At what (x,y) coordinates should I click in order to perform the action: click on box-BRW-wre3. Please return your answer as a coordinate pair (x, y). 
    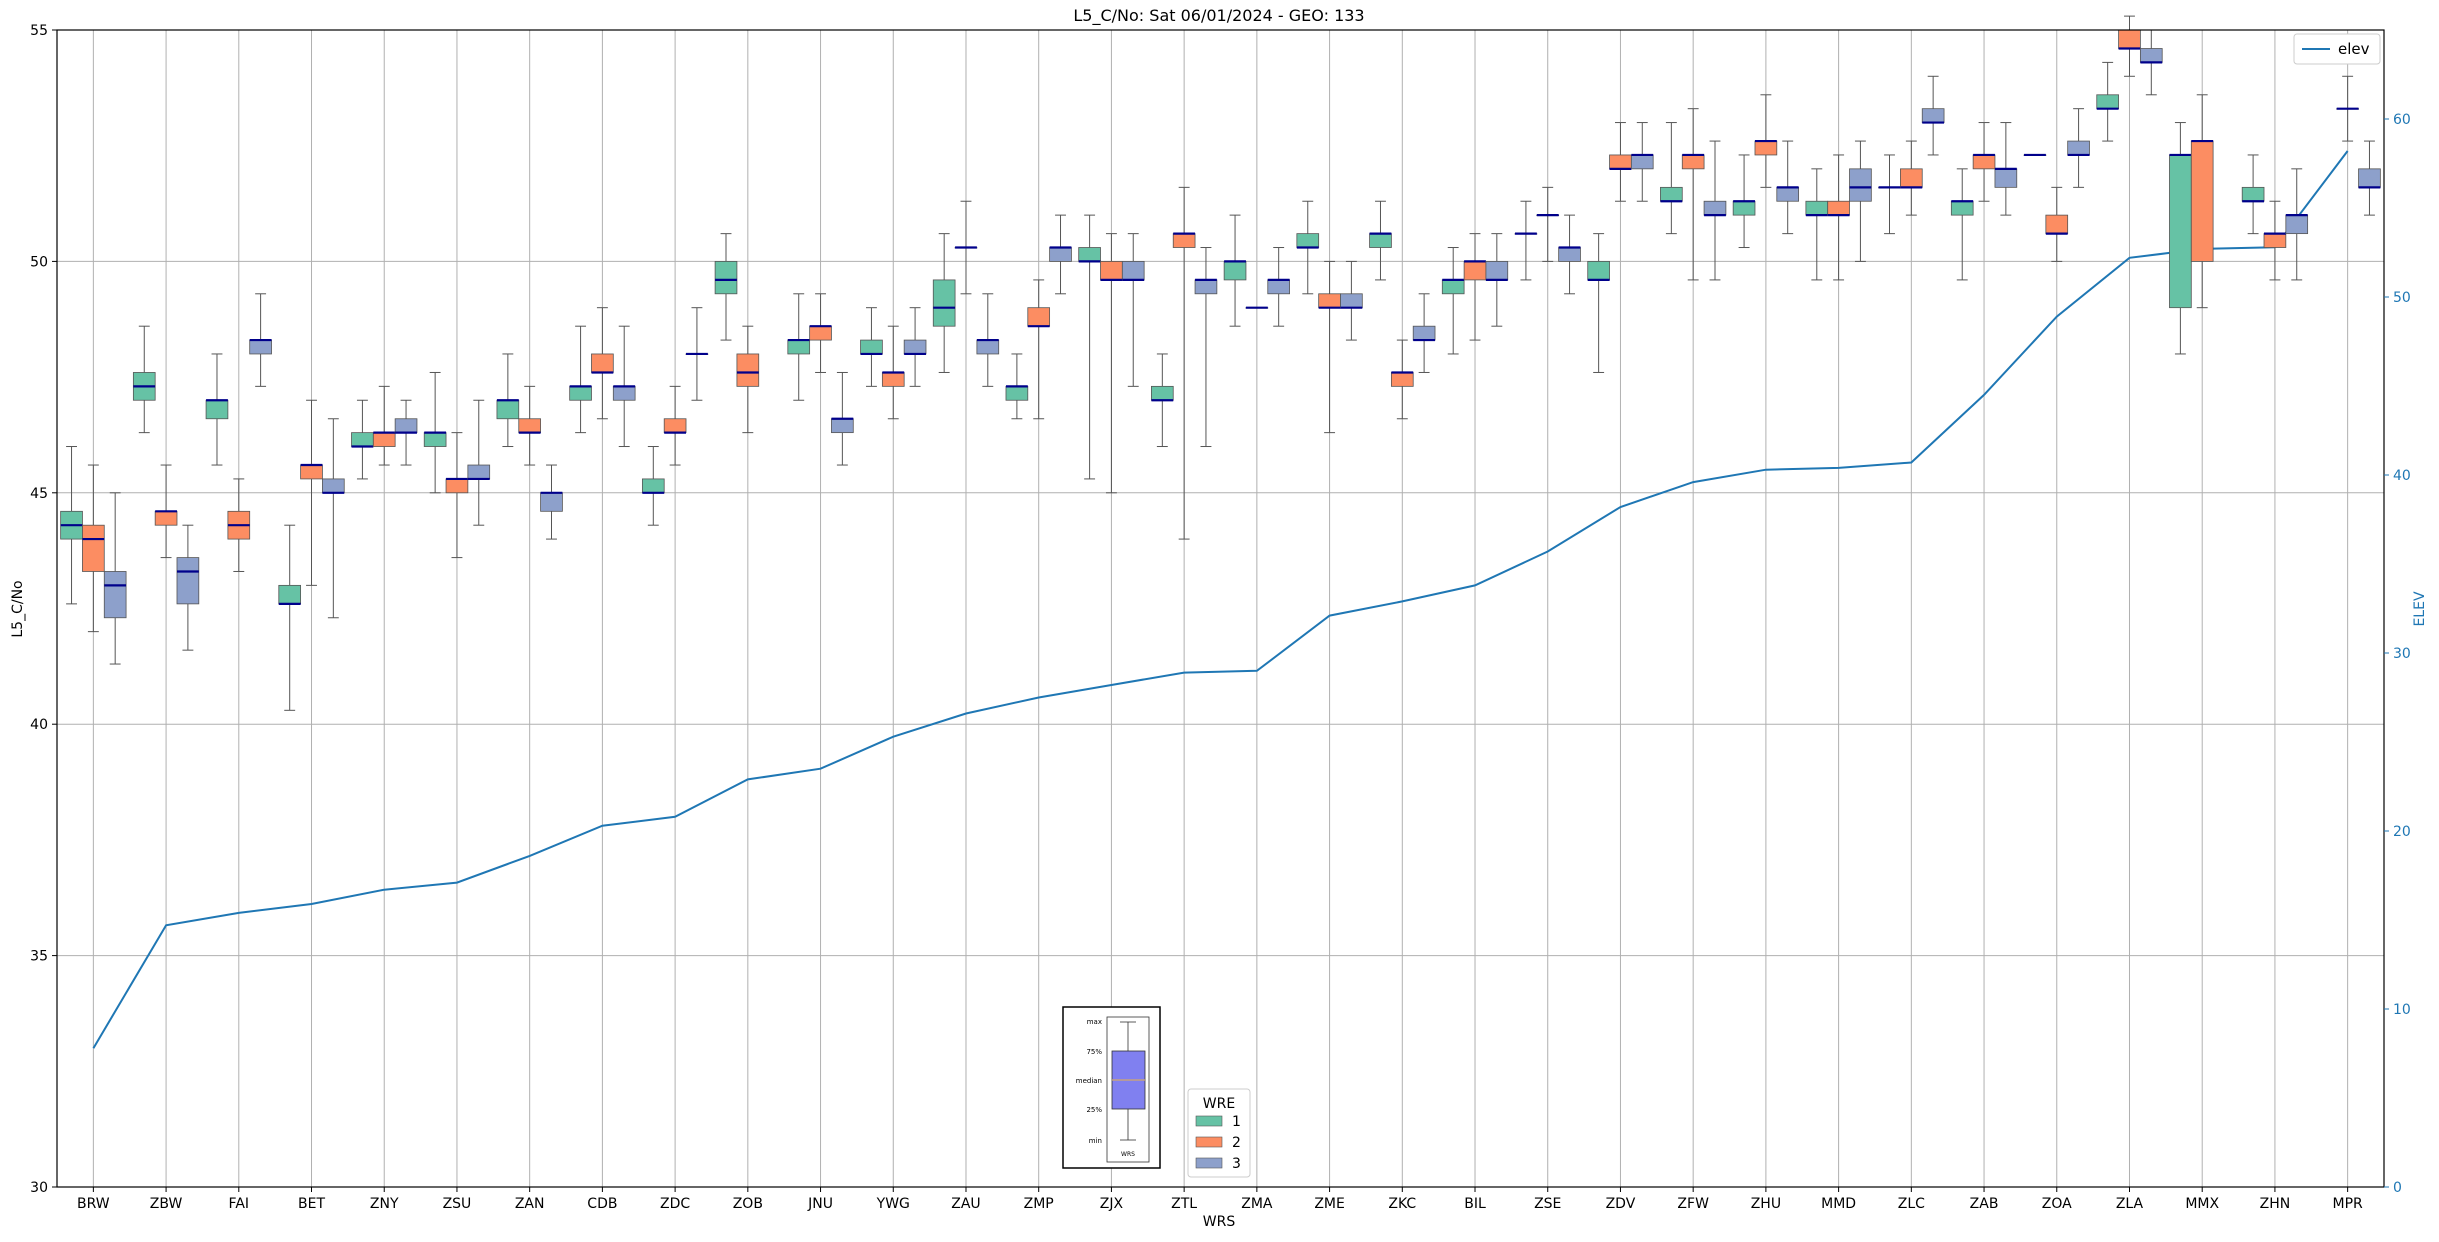
    Looking at the image, I should click on (115, 578).